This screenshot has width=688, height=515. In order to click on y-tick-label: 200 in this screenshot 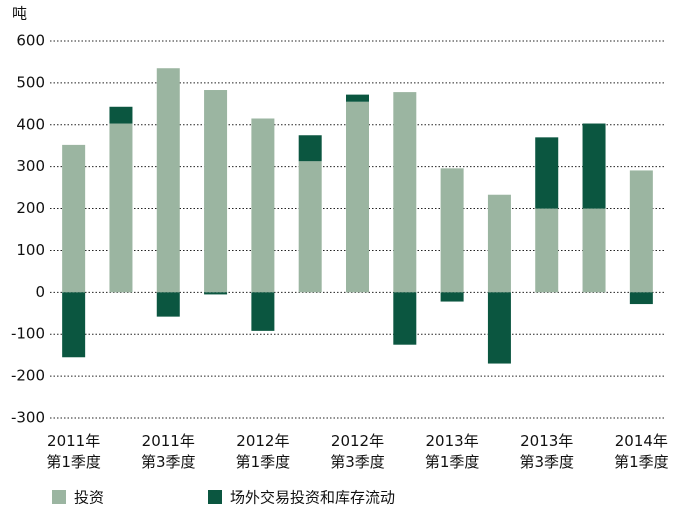, I will do `click(30, 208)`.